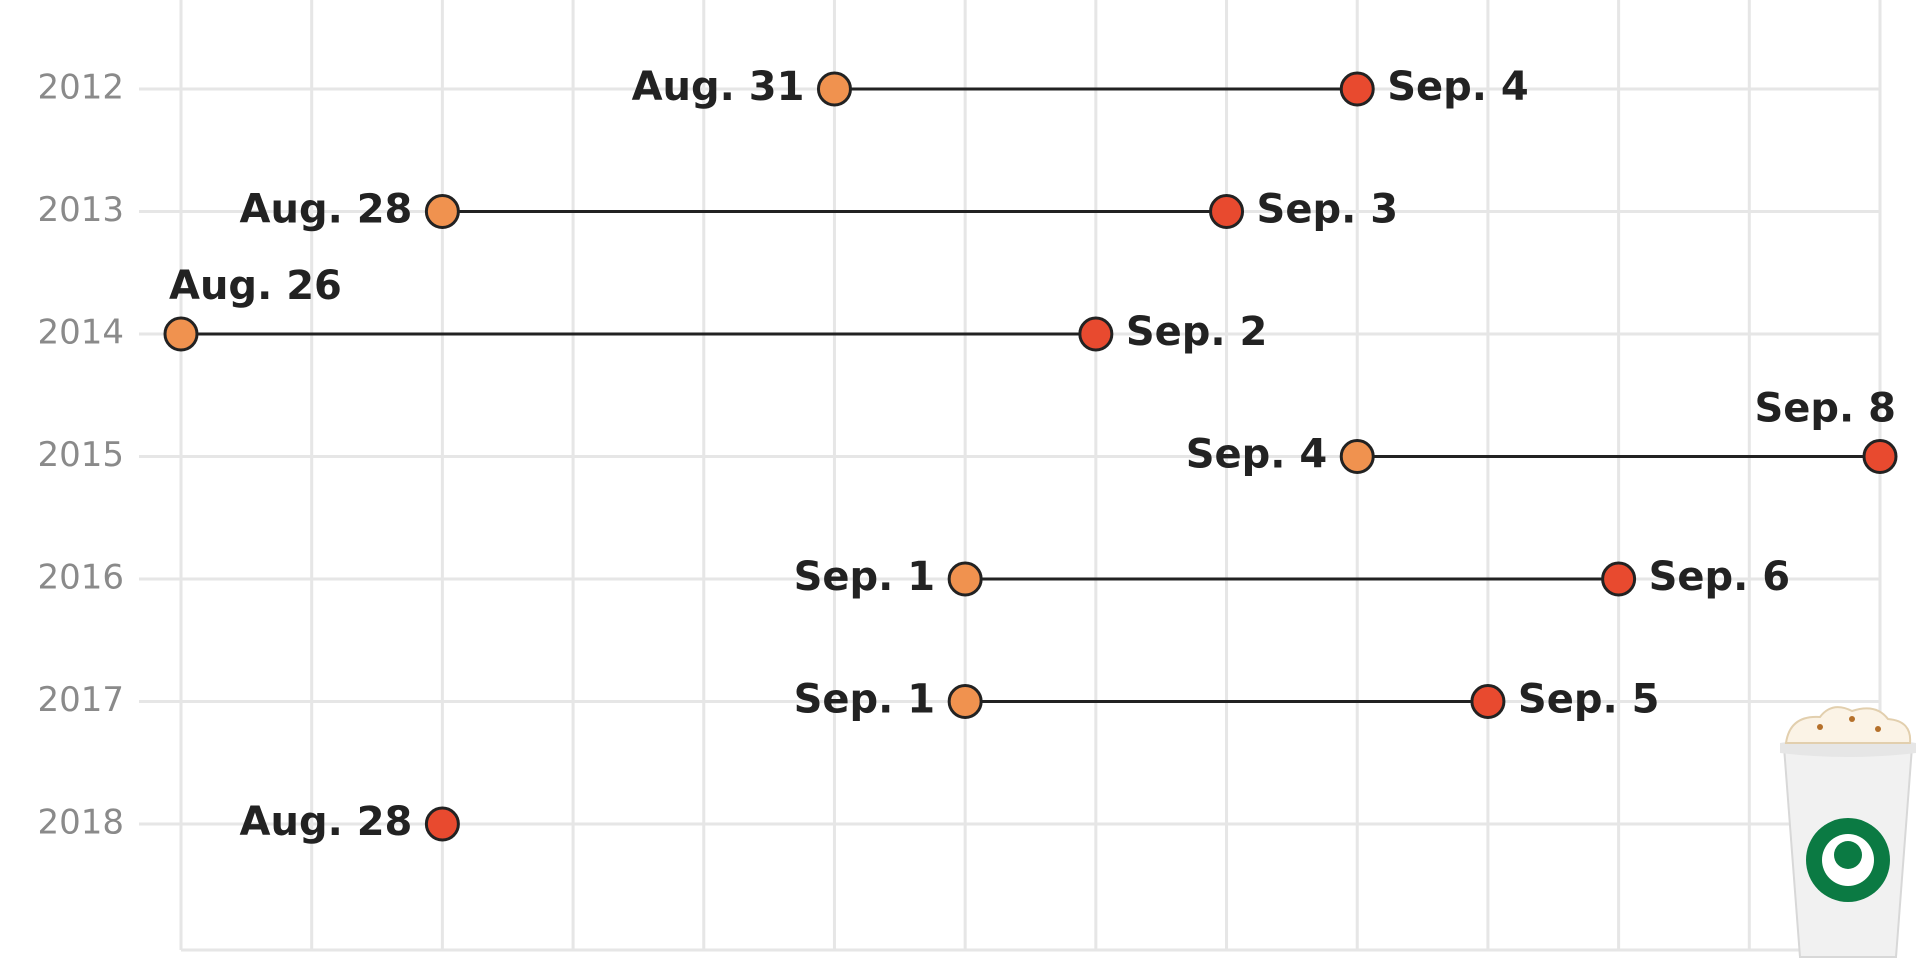 Image resolution: width=1920 pixels, height=960 pixels. Describe the element at coordinates (80, 700) in the screenshot. I see `year-label: 2017` at that location.